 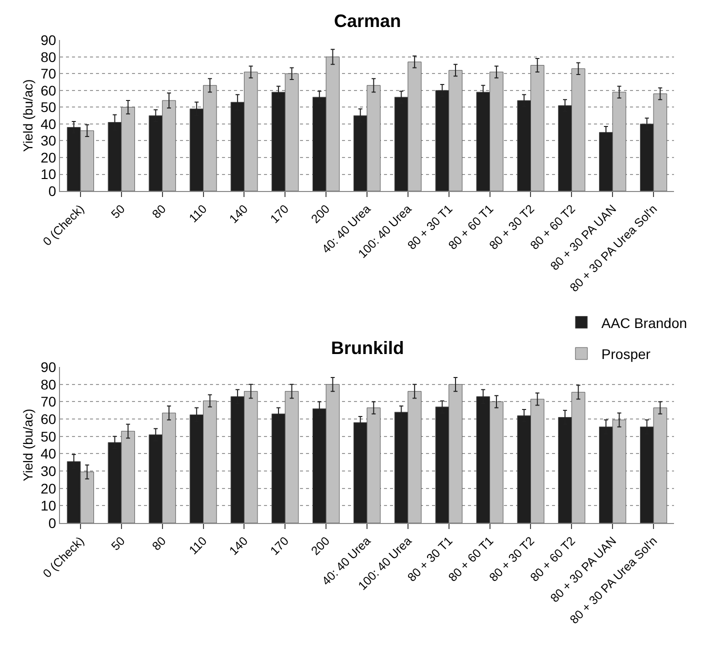 What do you see at coordinates (626, 354) in the screenshot?
I see `legend-label: Prosper` at bounding box center [626, 354].